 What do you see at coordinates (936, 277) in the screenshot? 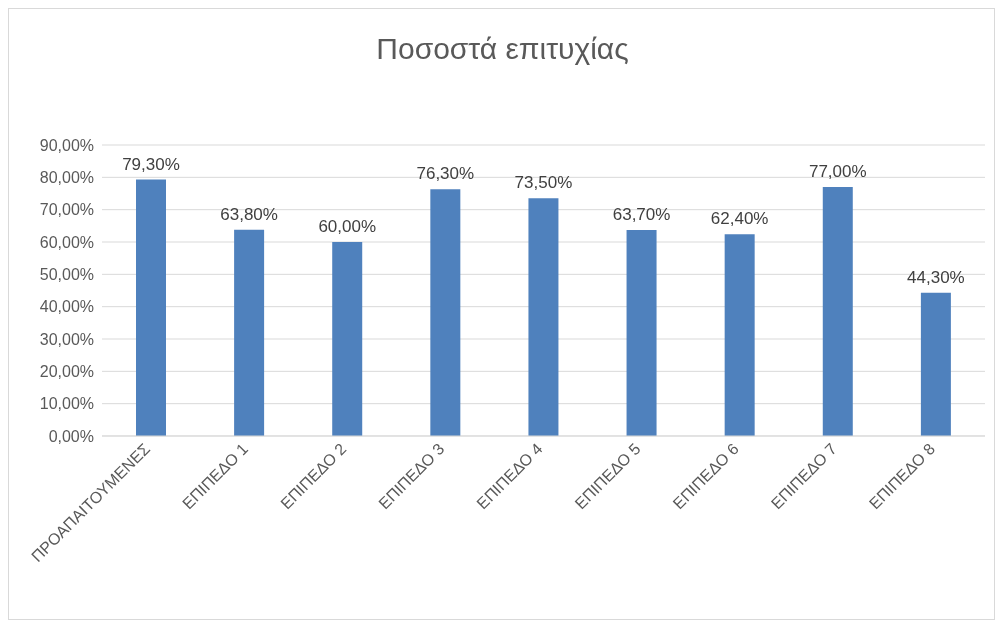
I see `data-label: 44,30%` at bounding box center [936, 277].